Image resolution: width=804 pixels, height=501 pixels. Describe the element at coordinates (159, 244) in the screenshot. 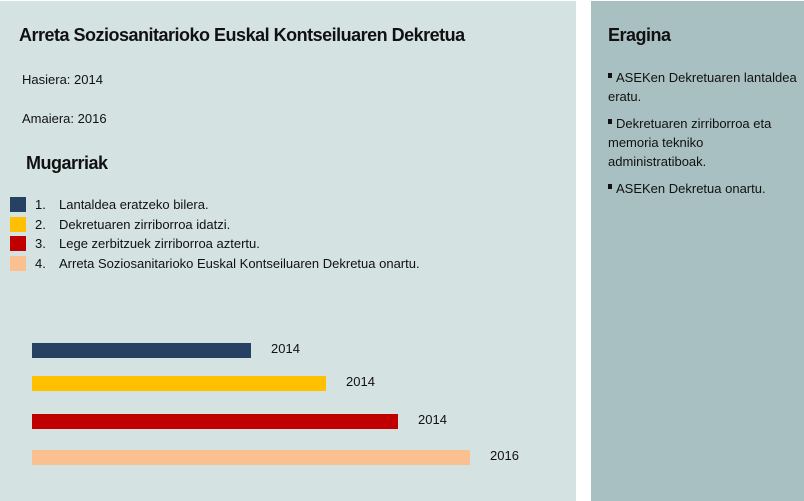

I see `milestone-label: Lege zerbitzuek zirriborroa aztertu.` at that location.